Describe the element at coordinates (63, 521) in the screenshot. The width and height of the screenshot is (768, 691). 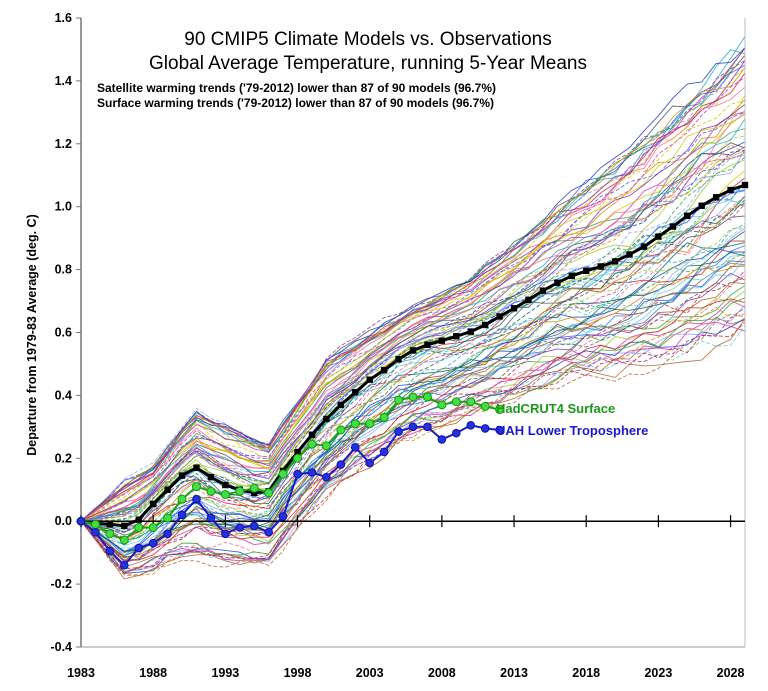
I see `y-tick-label: 0.0` at that location.